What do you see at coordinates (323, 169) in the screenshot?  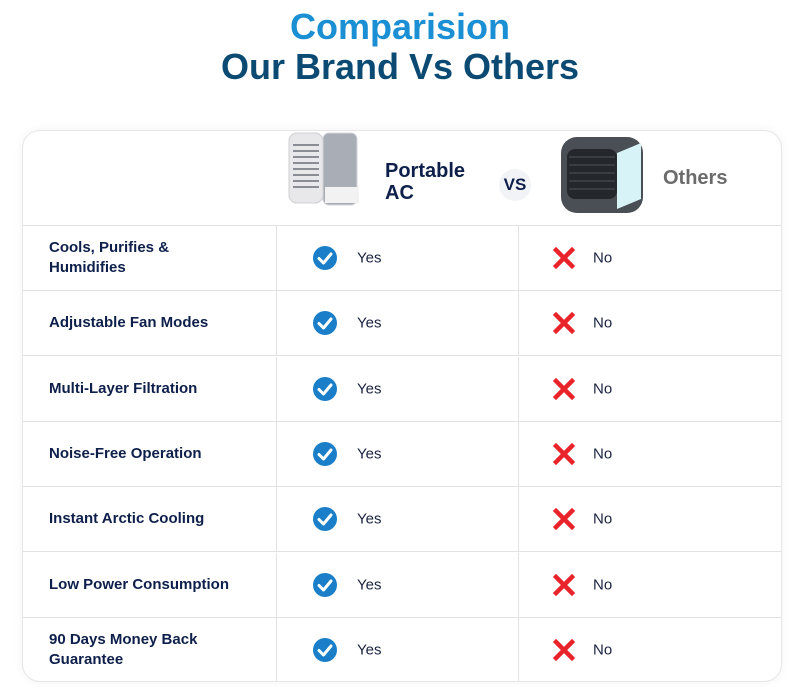 I see `portable-ac-image` at bounding box center [323, 169].